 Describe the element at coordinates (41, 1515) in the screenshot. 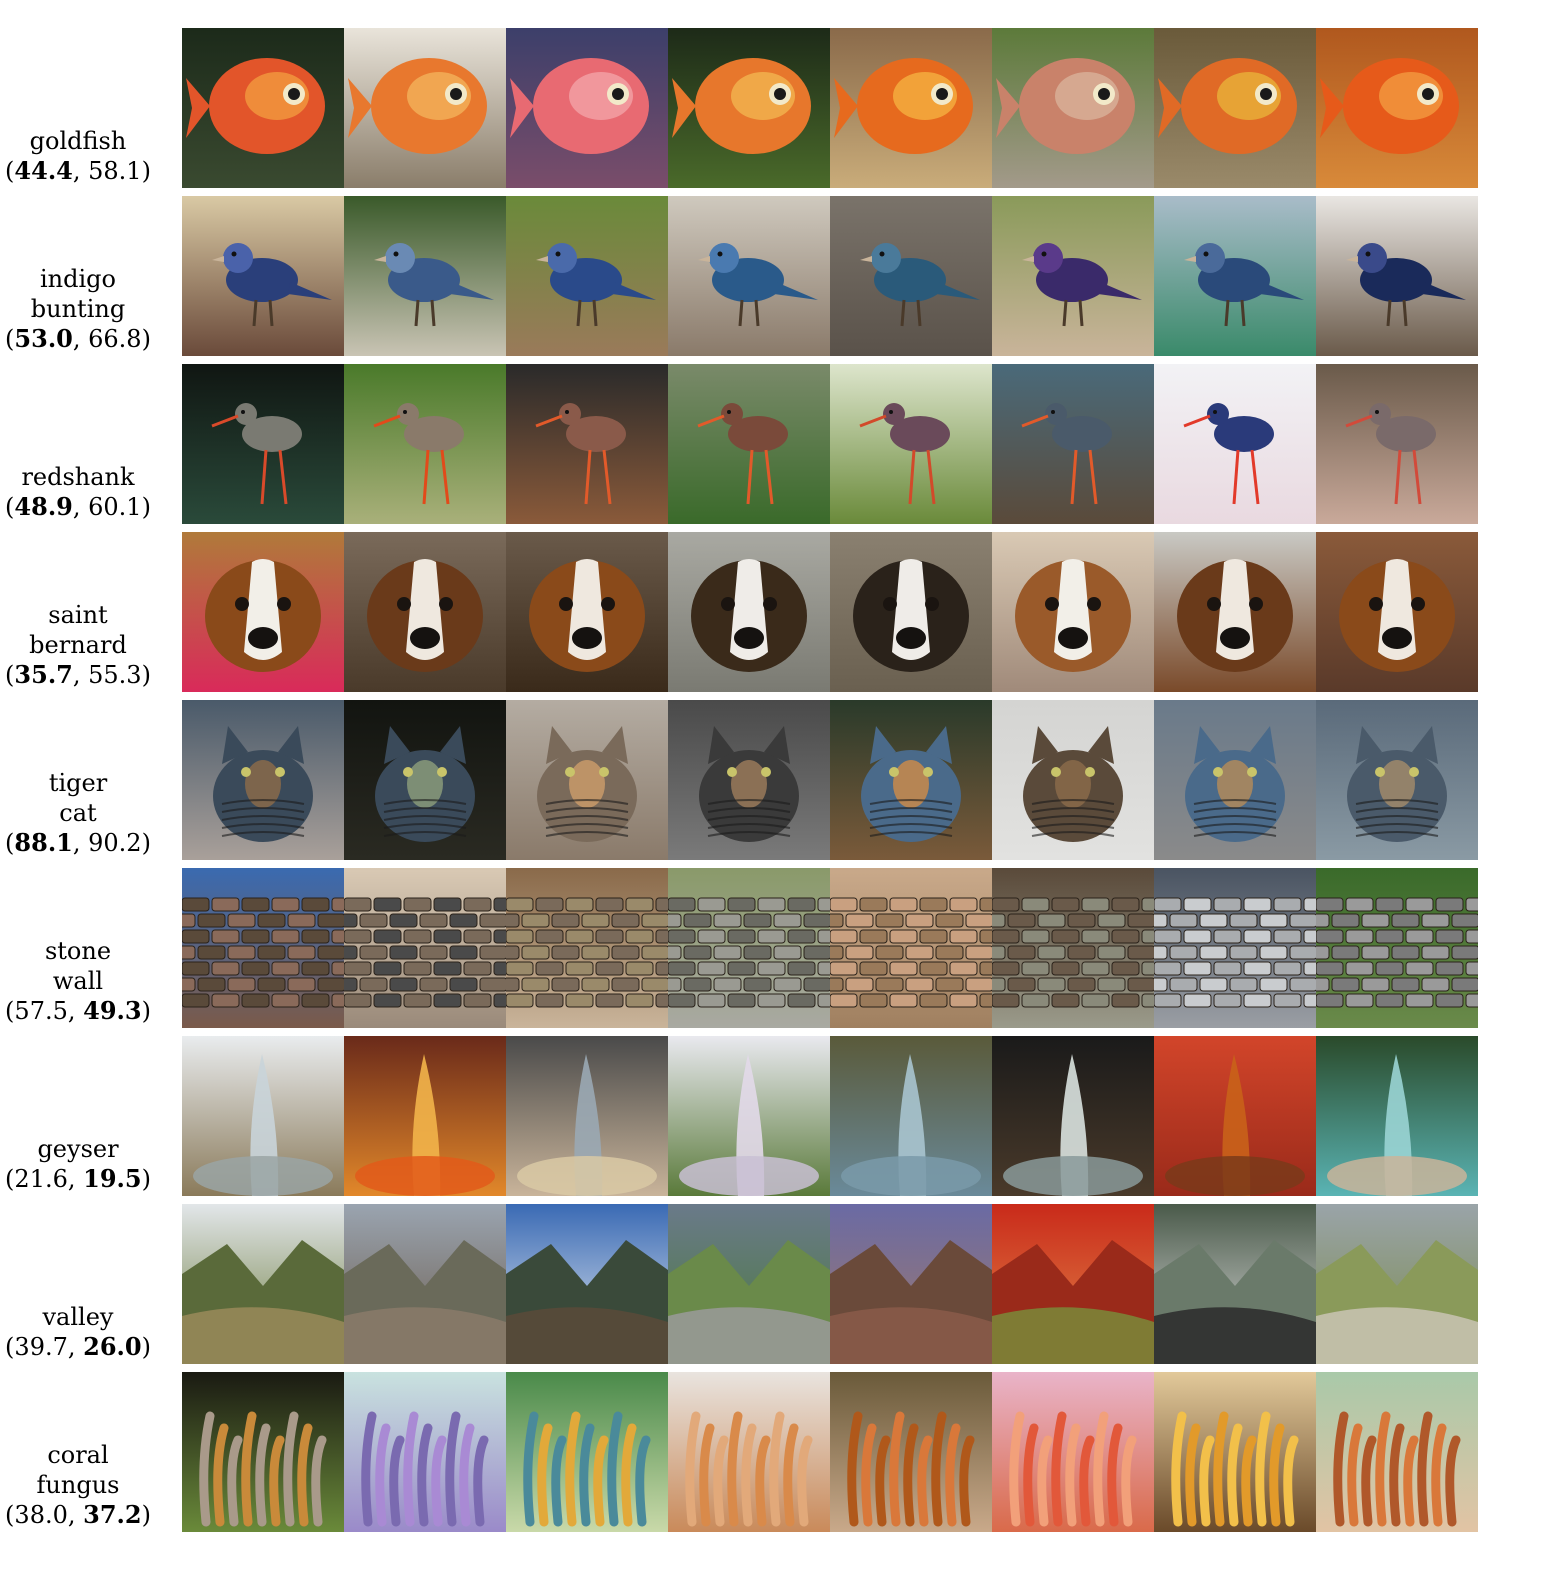

I see `score-a: 38.0` at that location.